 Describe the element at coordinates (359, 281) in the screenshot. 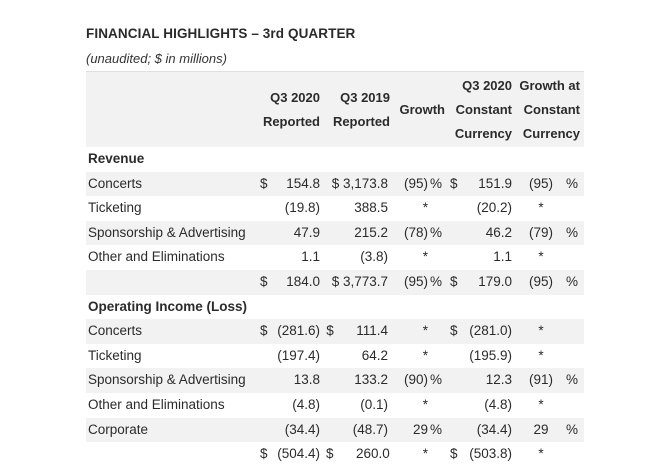

I see `table-cell: $ 3,773.7` at that location.